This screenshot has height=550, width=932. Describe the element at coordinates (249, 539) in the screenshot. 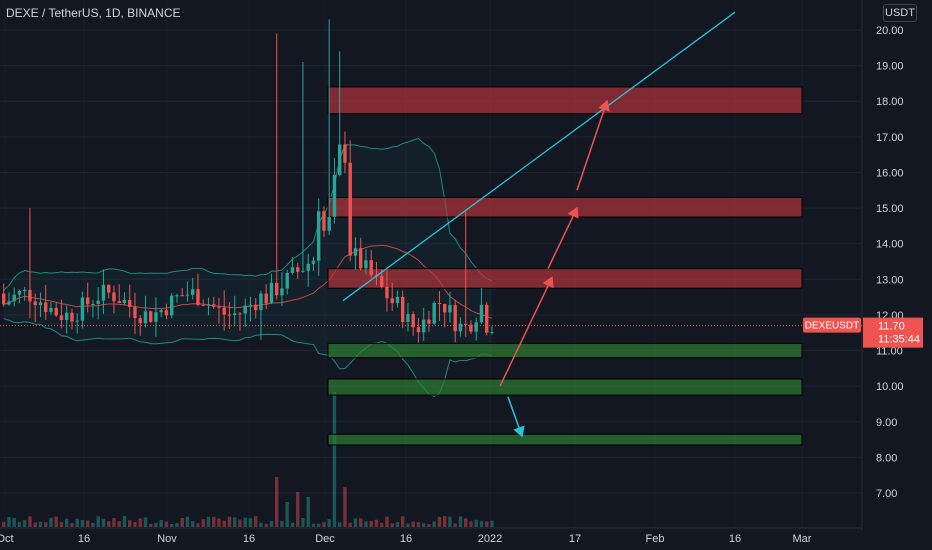

I see `x-tick-label: 16` at that location.